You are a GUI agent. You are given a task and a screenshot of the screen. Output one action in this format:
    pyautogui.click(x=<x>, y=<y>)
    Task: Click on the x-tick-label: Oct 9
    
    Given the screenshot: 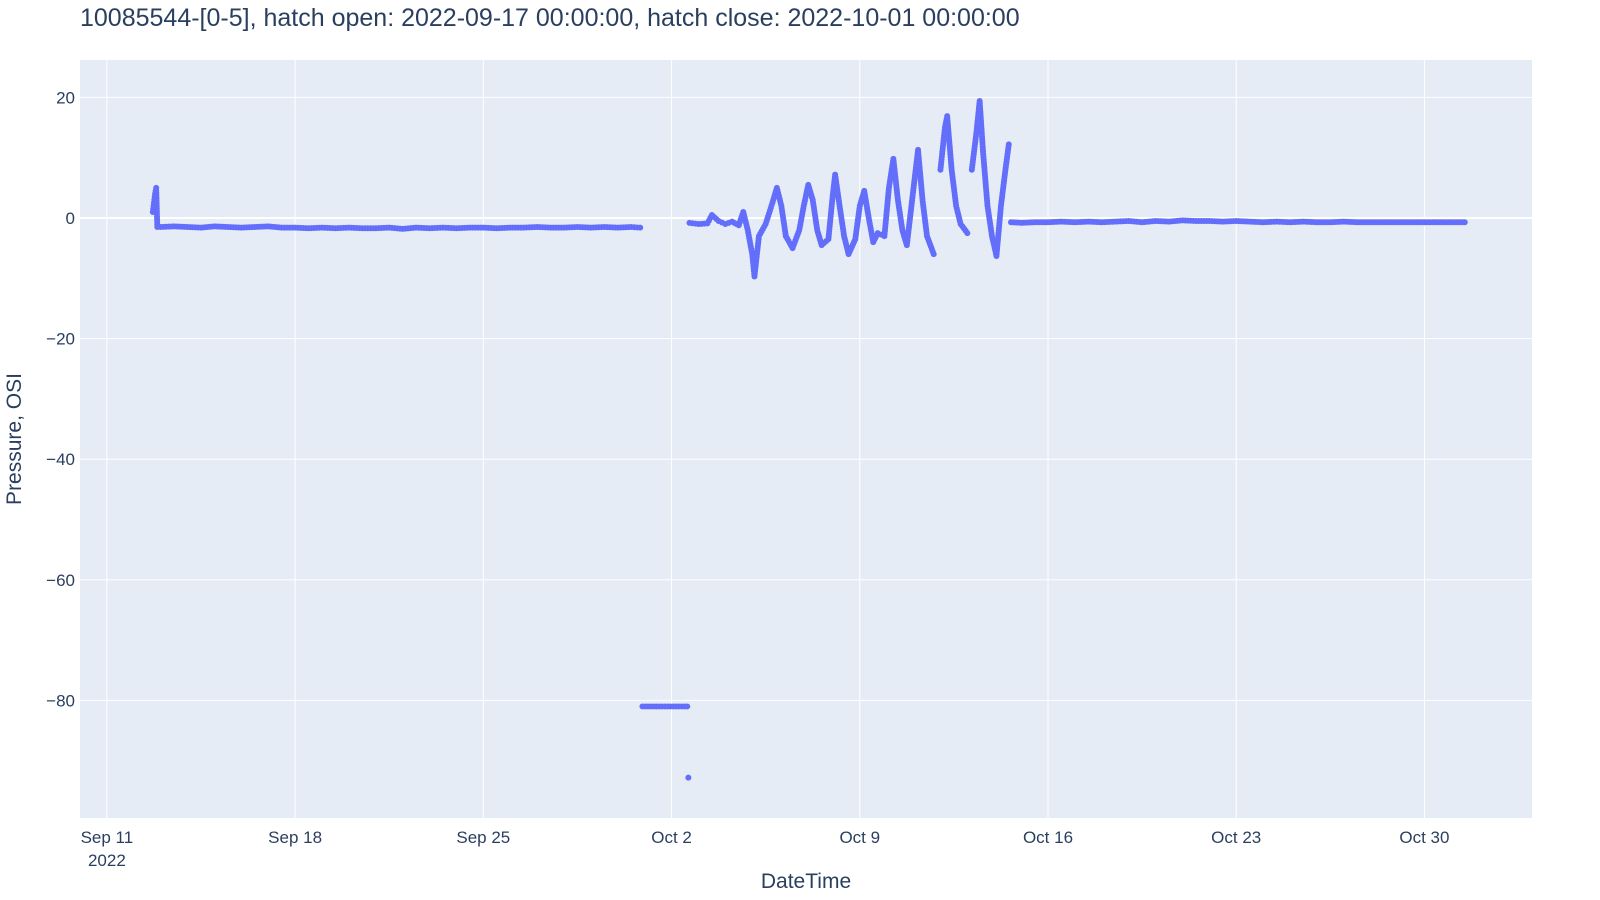 What is the action you would take?
    pyautogui.click(x=859, y=837)
    